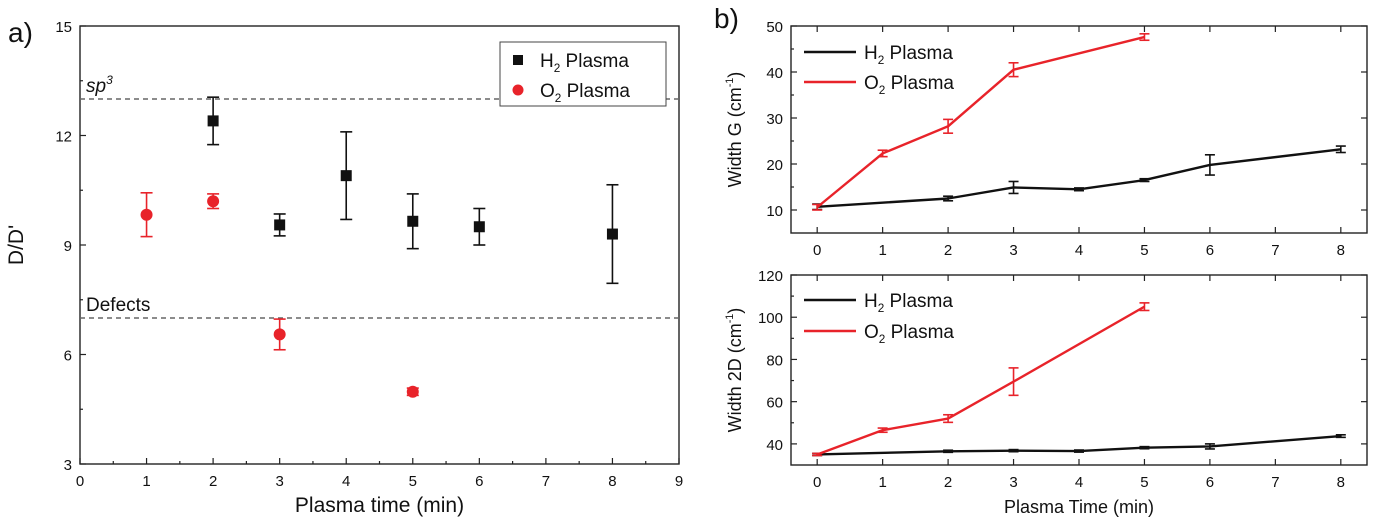 This screenshot has width=1375, height=525. Describe the element at coordinates (63, 137) in the screenshot. I see `y-tick-label: 12` at that location.